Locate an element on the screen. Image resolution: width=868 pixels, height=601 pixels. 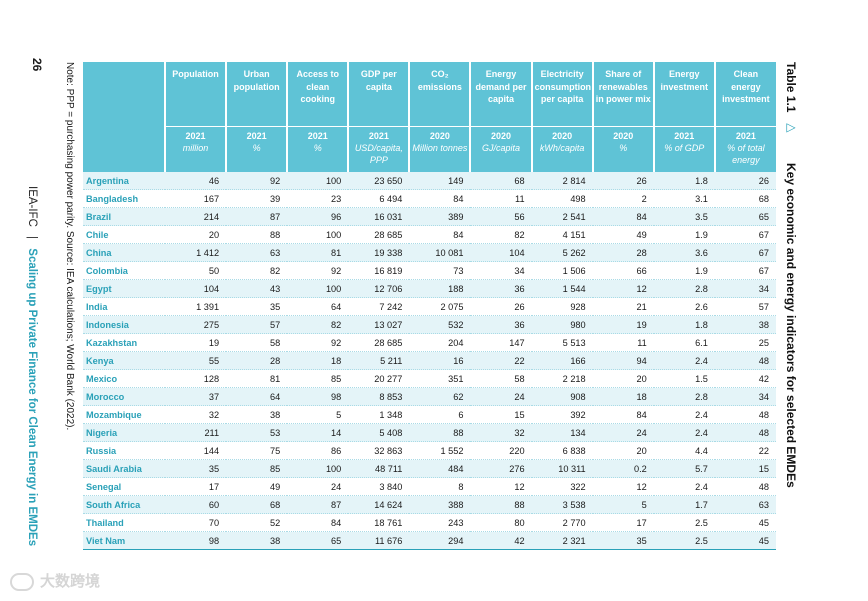
table-cell: 38 is located at coordinates (257, 414).